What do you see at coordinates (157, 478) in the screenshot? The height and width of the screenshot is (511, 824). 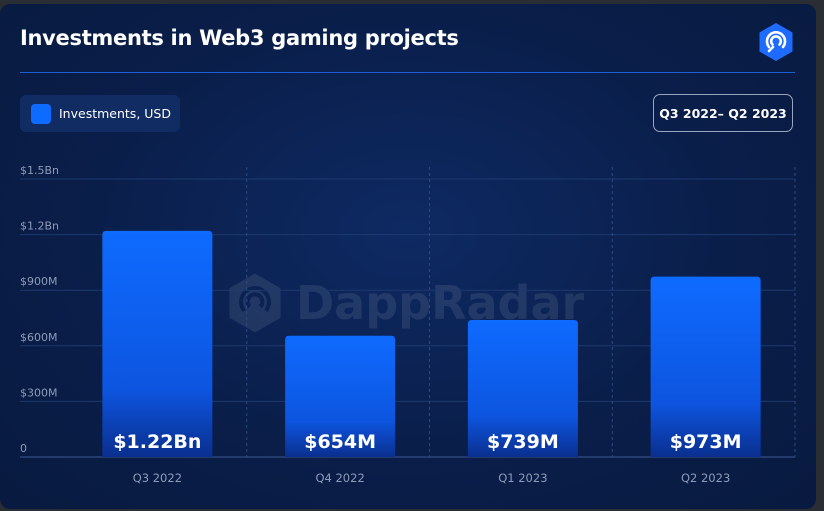 I see `x-tick-label: Q3 2022` at bounding box center [157, 478].